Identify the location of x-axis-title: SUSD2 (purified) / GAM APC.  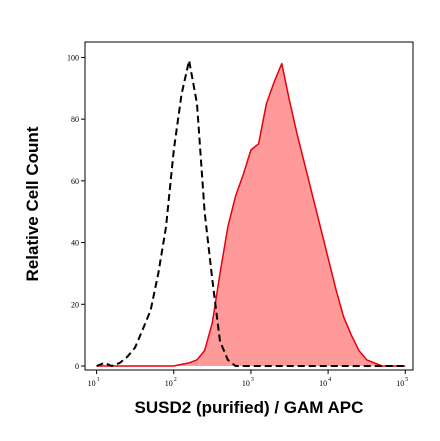
(249, 407).